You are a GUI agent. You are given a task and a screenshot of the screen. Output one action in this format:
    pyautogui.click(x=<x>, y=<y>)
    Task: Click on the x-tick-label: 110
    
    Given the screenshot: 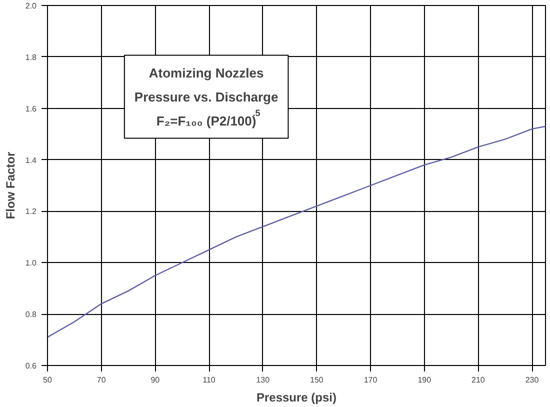 What is the action you would take?
    pyautogui.click(x=209, y=380)
    